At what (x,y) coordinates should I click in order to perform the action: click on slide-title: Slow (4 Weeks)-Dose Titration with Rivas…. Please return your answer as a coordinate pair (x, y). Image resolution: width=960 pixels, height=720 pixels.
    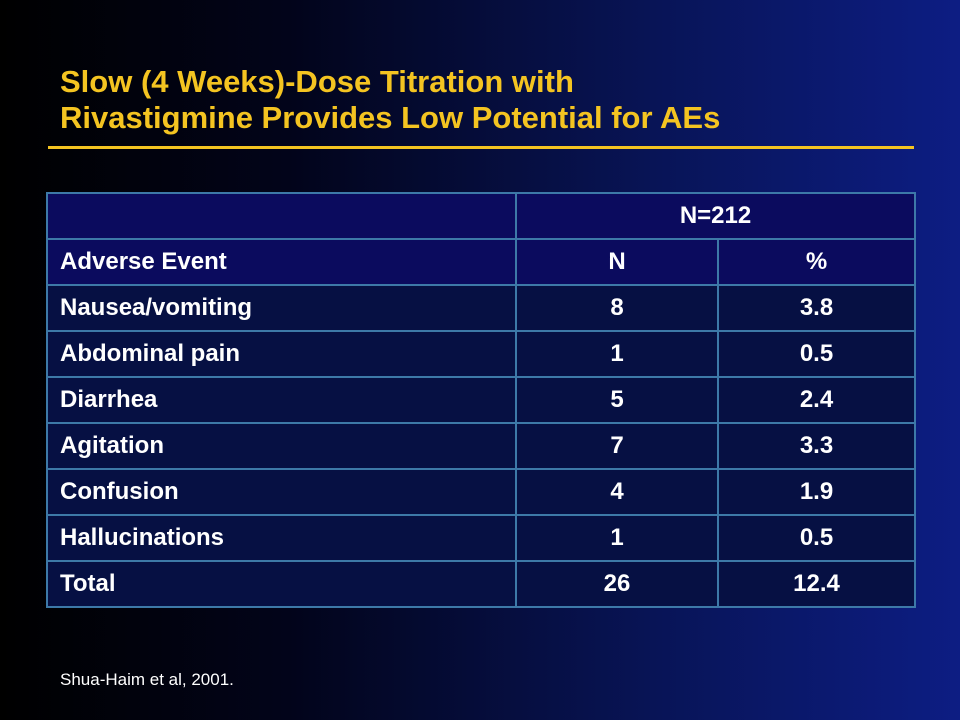
    Looking at the image, I should click on (390, 100).